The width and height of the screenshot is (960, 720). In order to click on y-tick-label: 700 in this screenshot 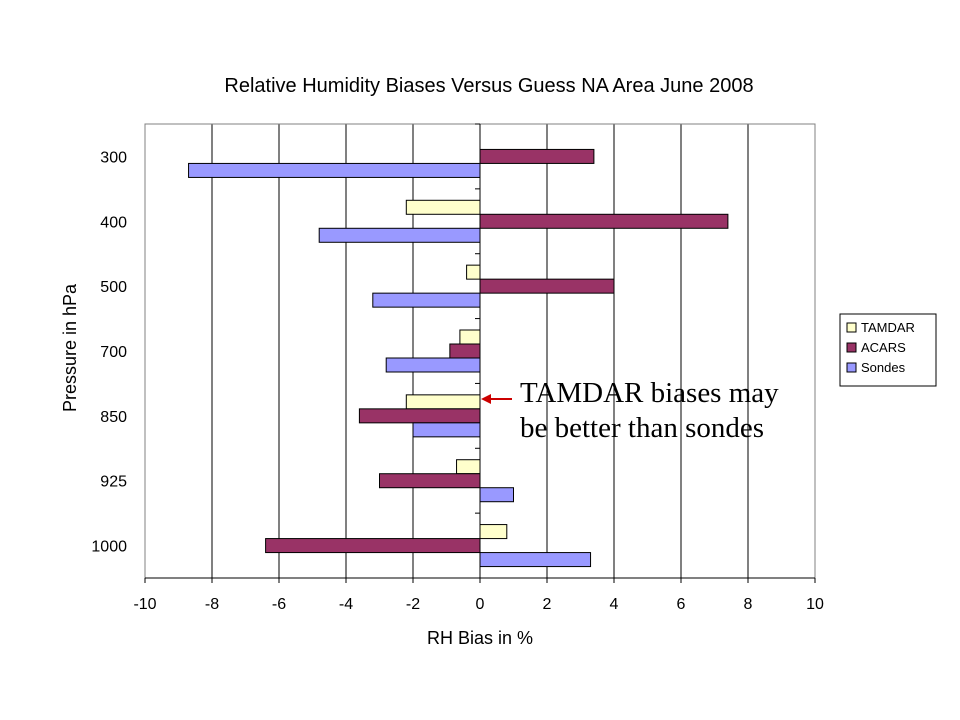, I will do `click(113, 352)`.